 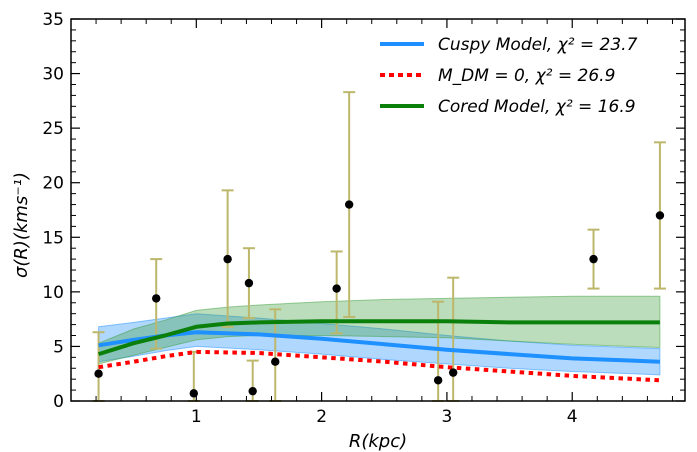 What do you see at coordinates (58, 402) in the screenshot?
I see `y-tick-label-0: 0` at bounding box center [58, 402].